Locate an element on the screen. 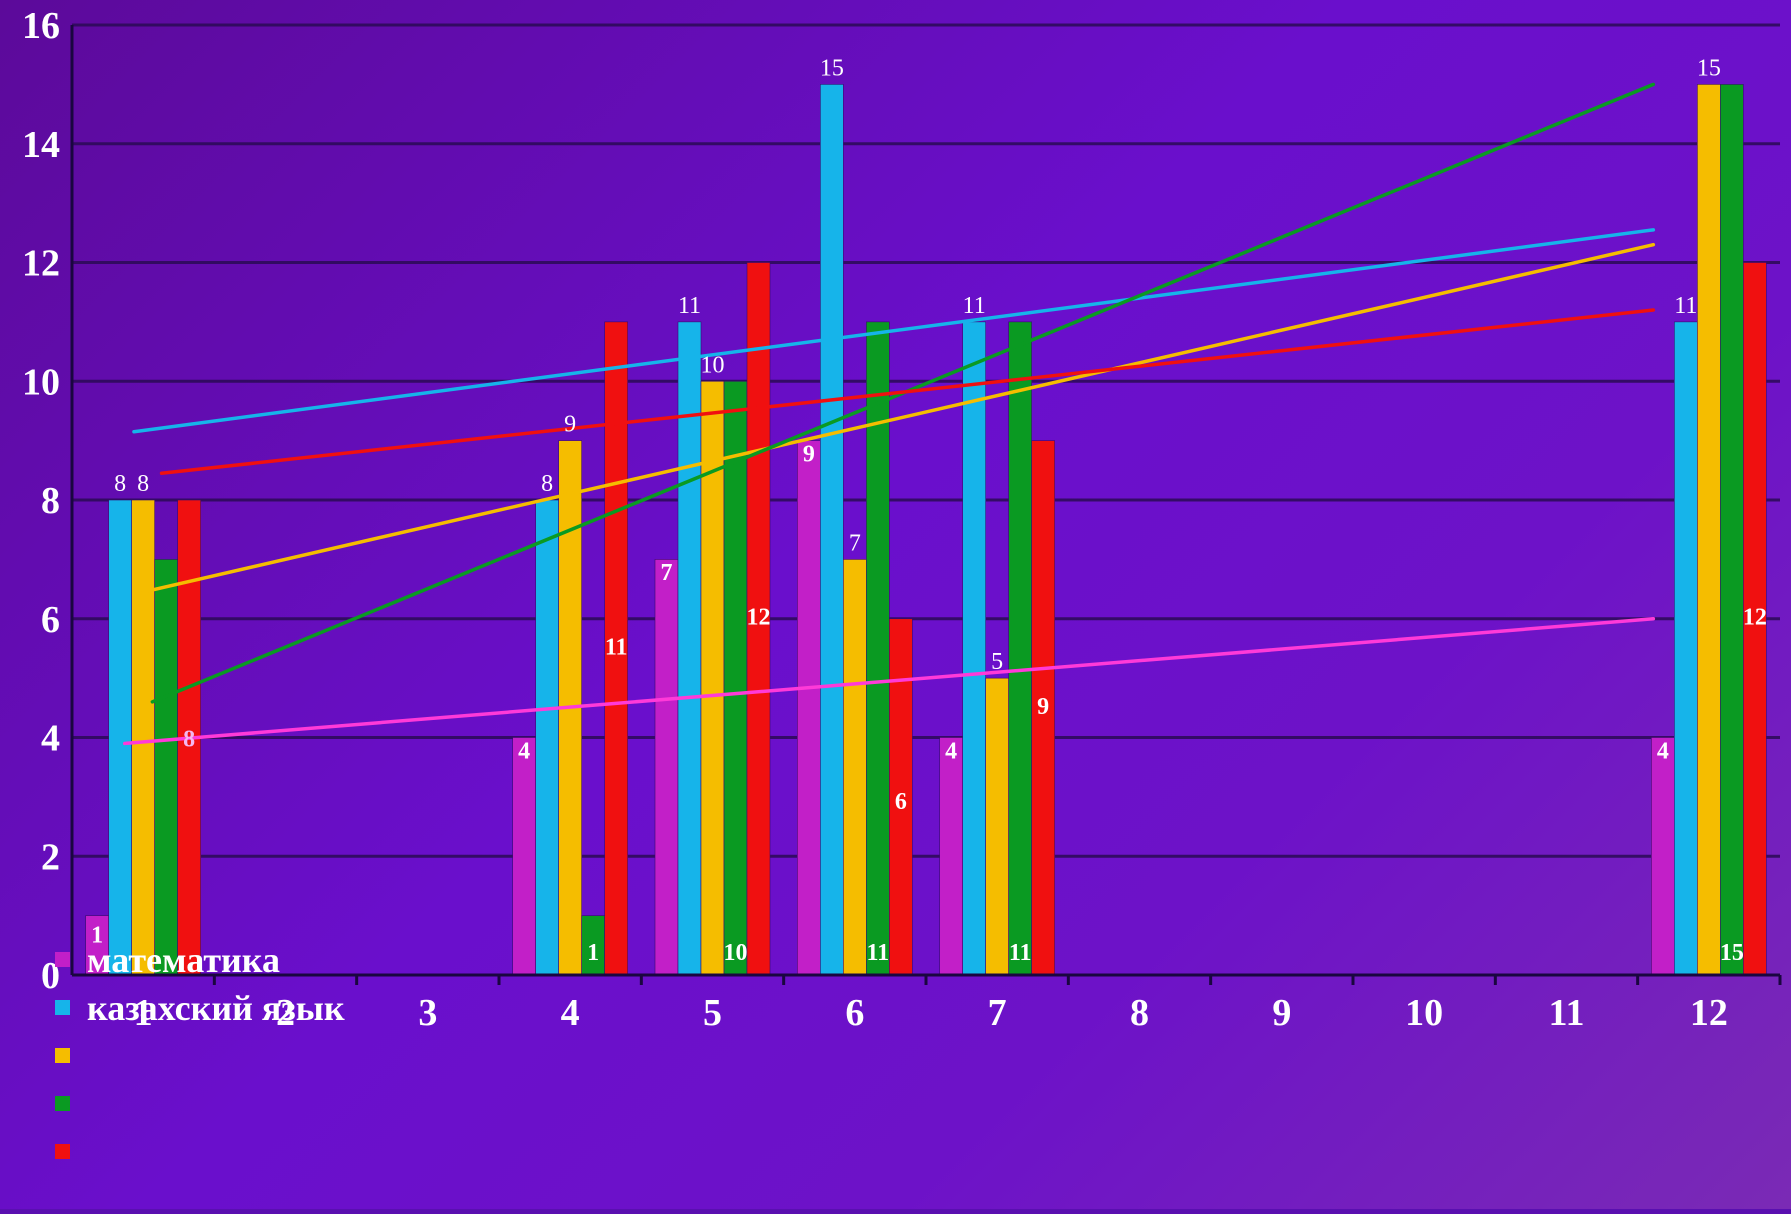 The width and height of the screenshot is (1791, 1214). x-tick-label: 1 is located at coordinates (143, 1013).